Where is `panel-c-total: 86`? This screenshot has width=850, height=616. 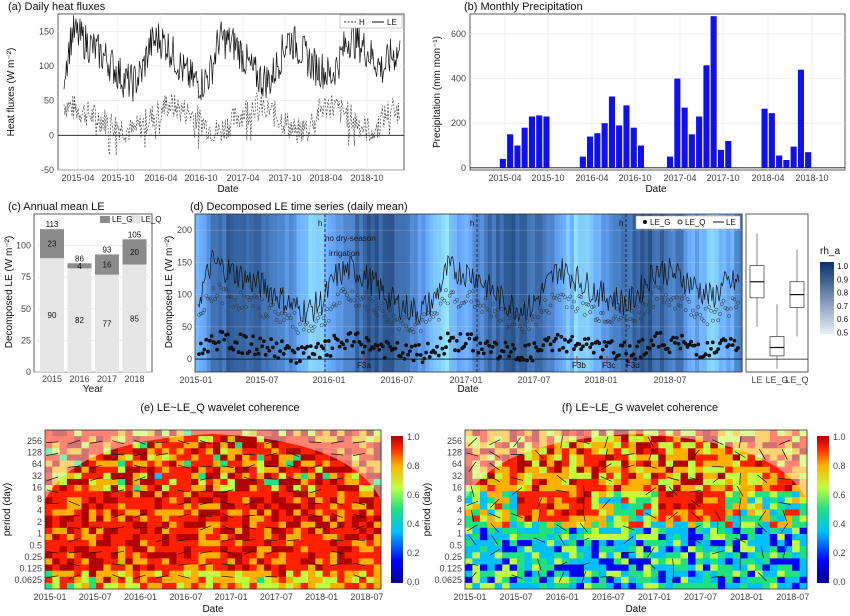 panel-c-total: 86 is located at coordinates (79, 258).